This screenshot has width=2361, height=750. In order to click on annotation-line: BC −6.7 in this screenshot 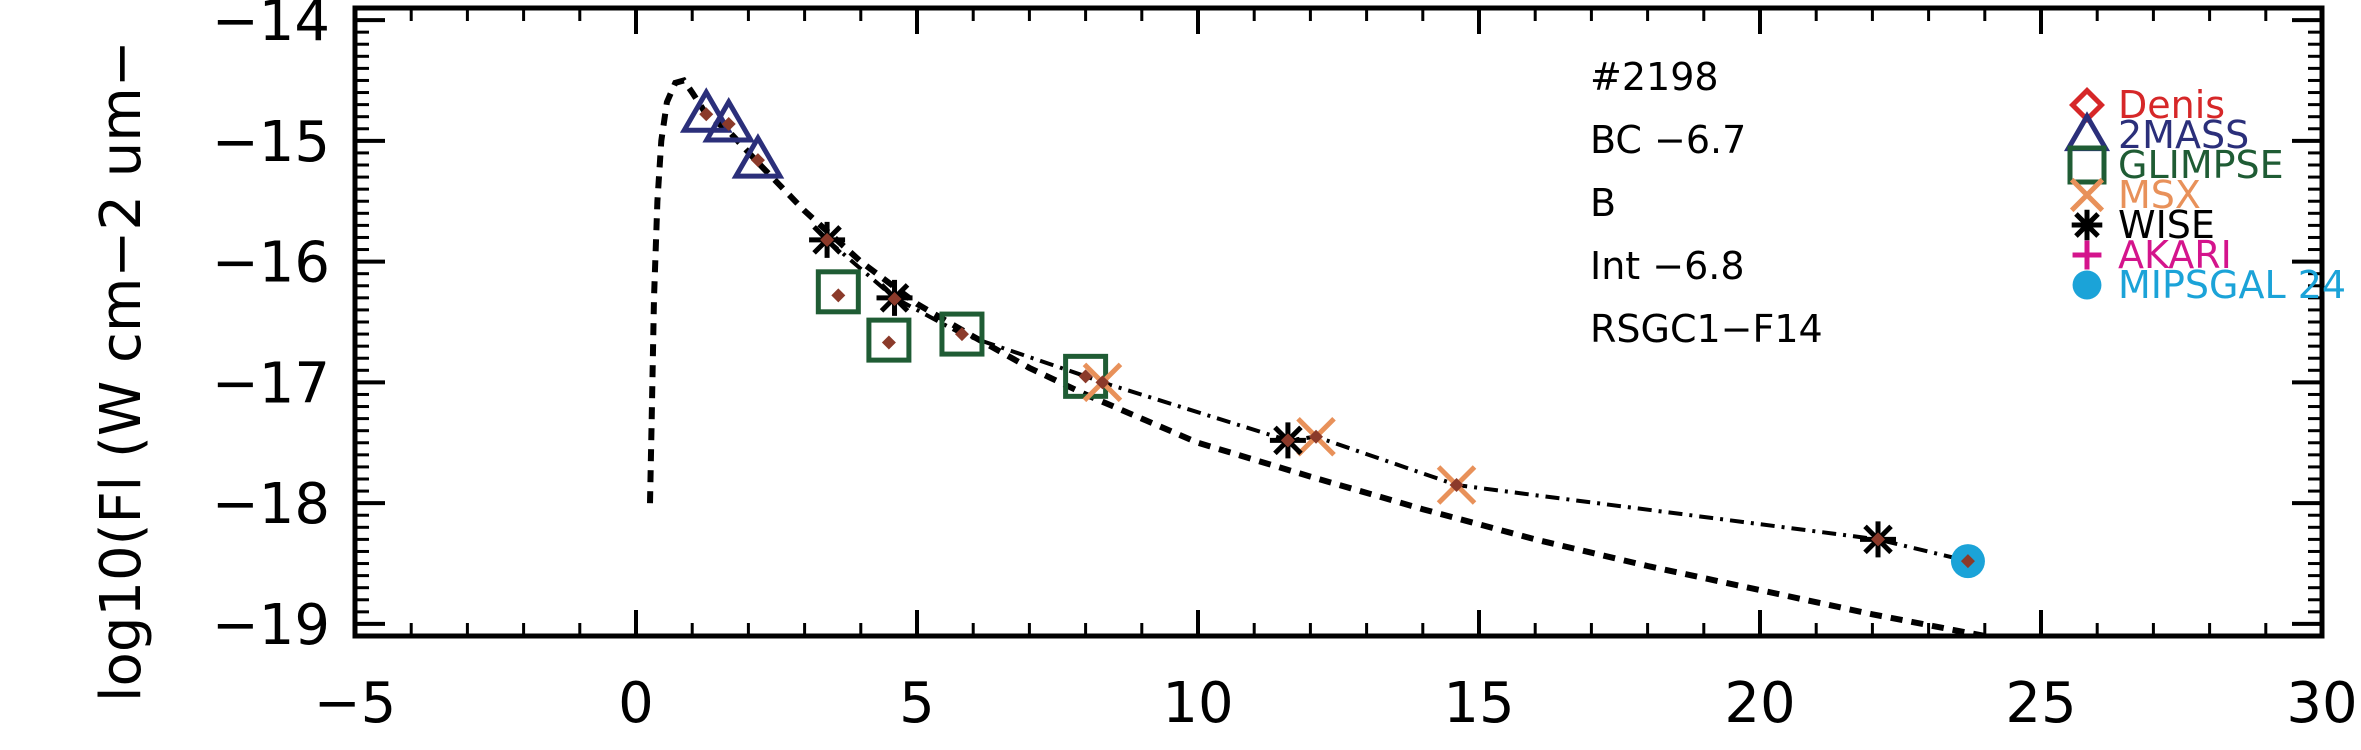, I will do `click(1668, 140)`.